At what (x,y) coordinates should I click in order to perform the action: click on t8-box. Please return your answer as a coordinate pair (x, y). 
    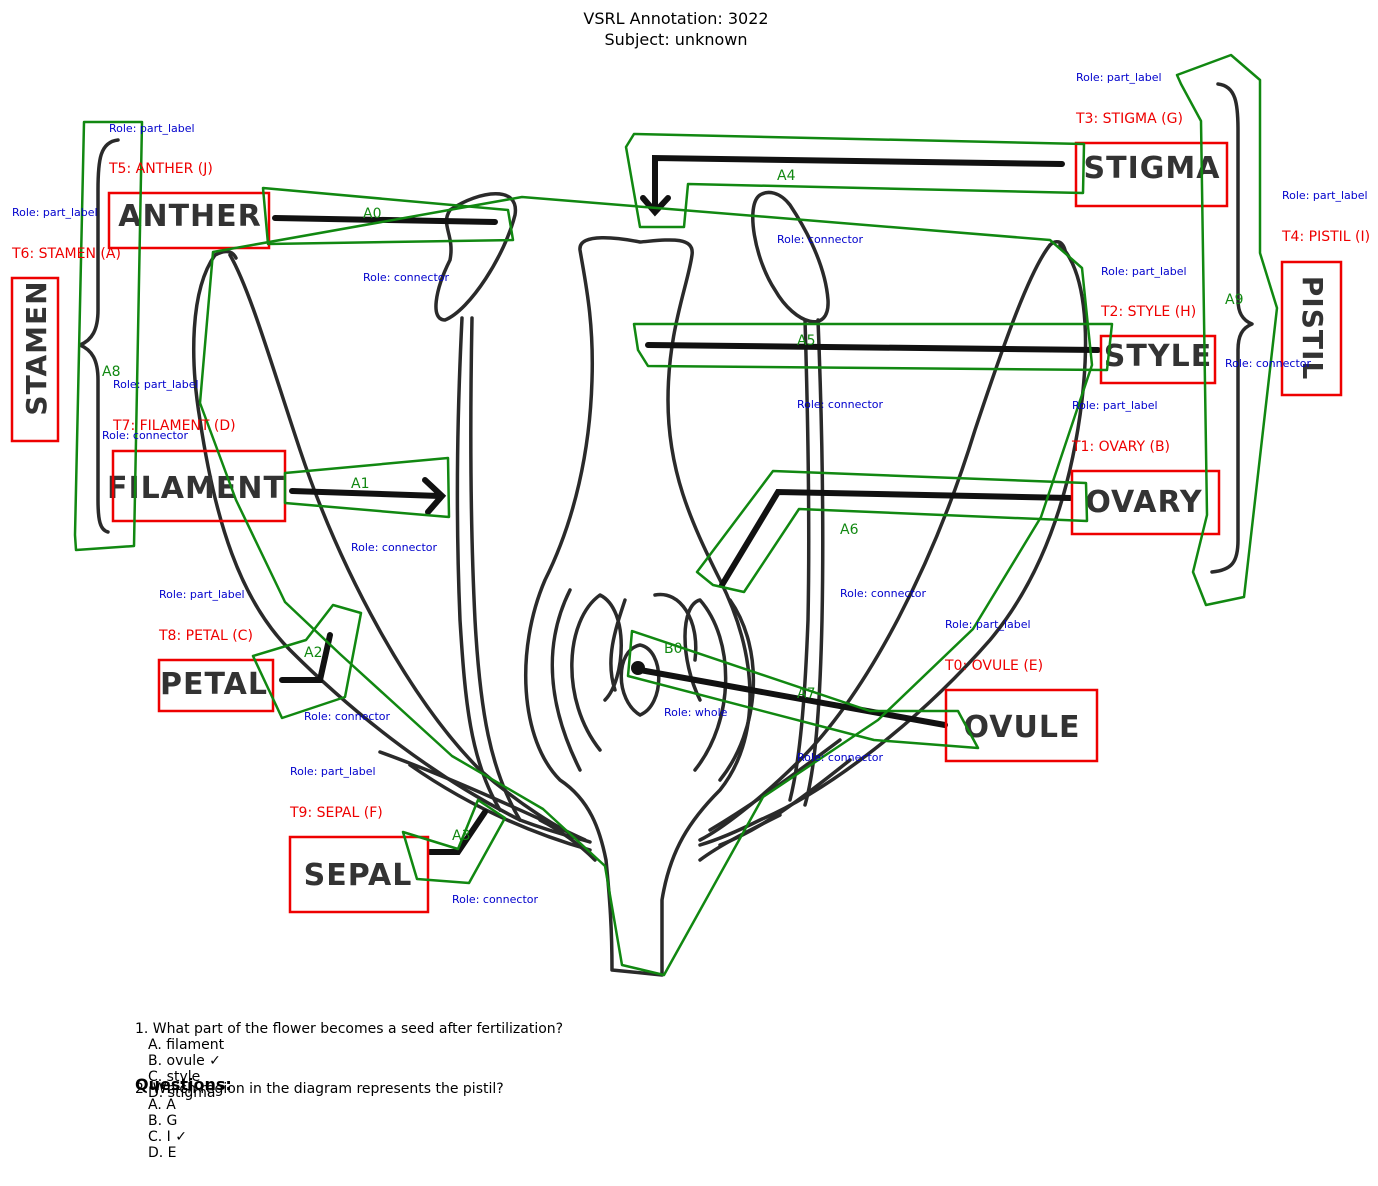
    Looking at the image, I should click on (216, 685).